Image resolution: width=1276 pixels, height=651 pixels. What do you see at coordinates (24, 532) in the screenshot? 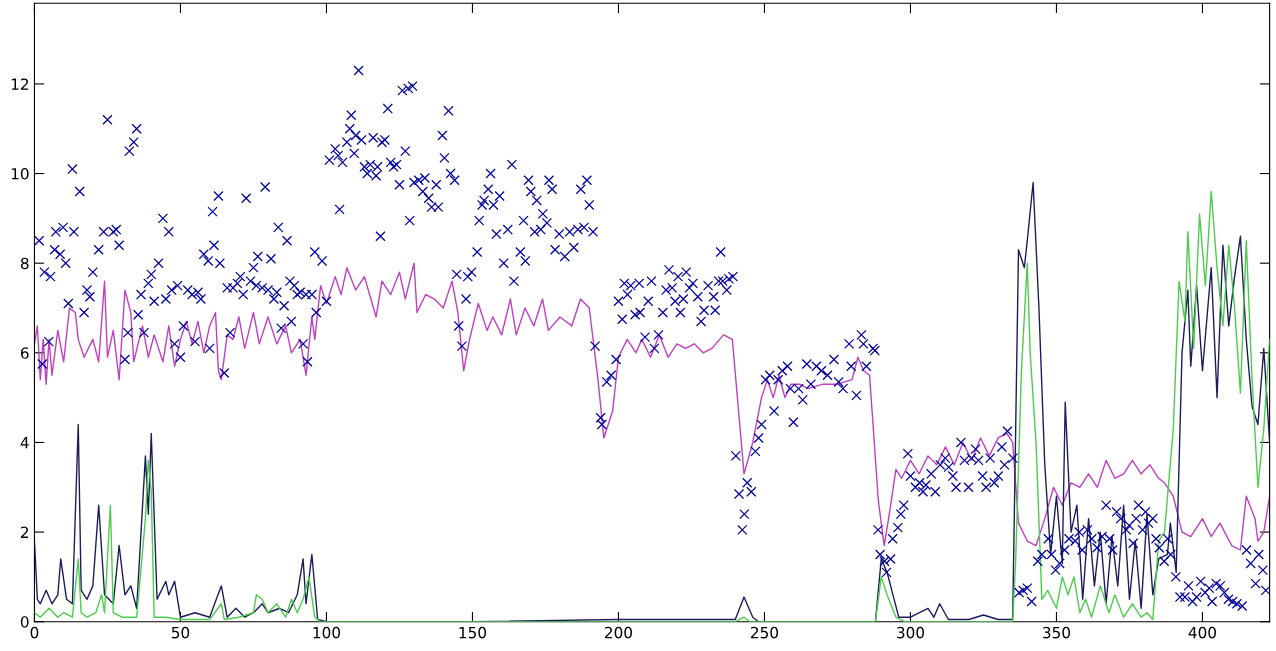
I see `y-tick-label: 2` at bounding box center [24, 532].